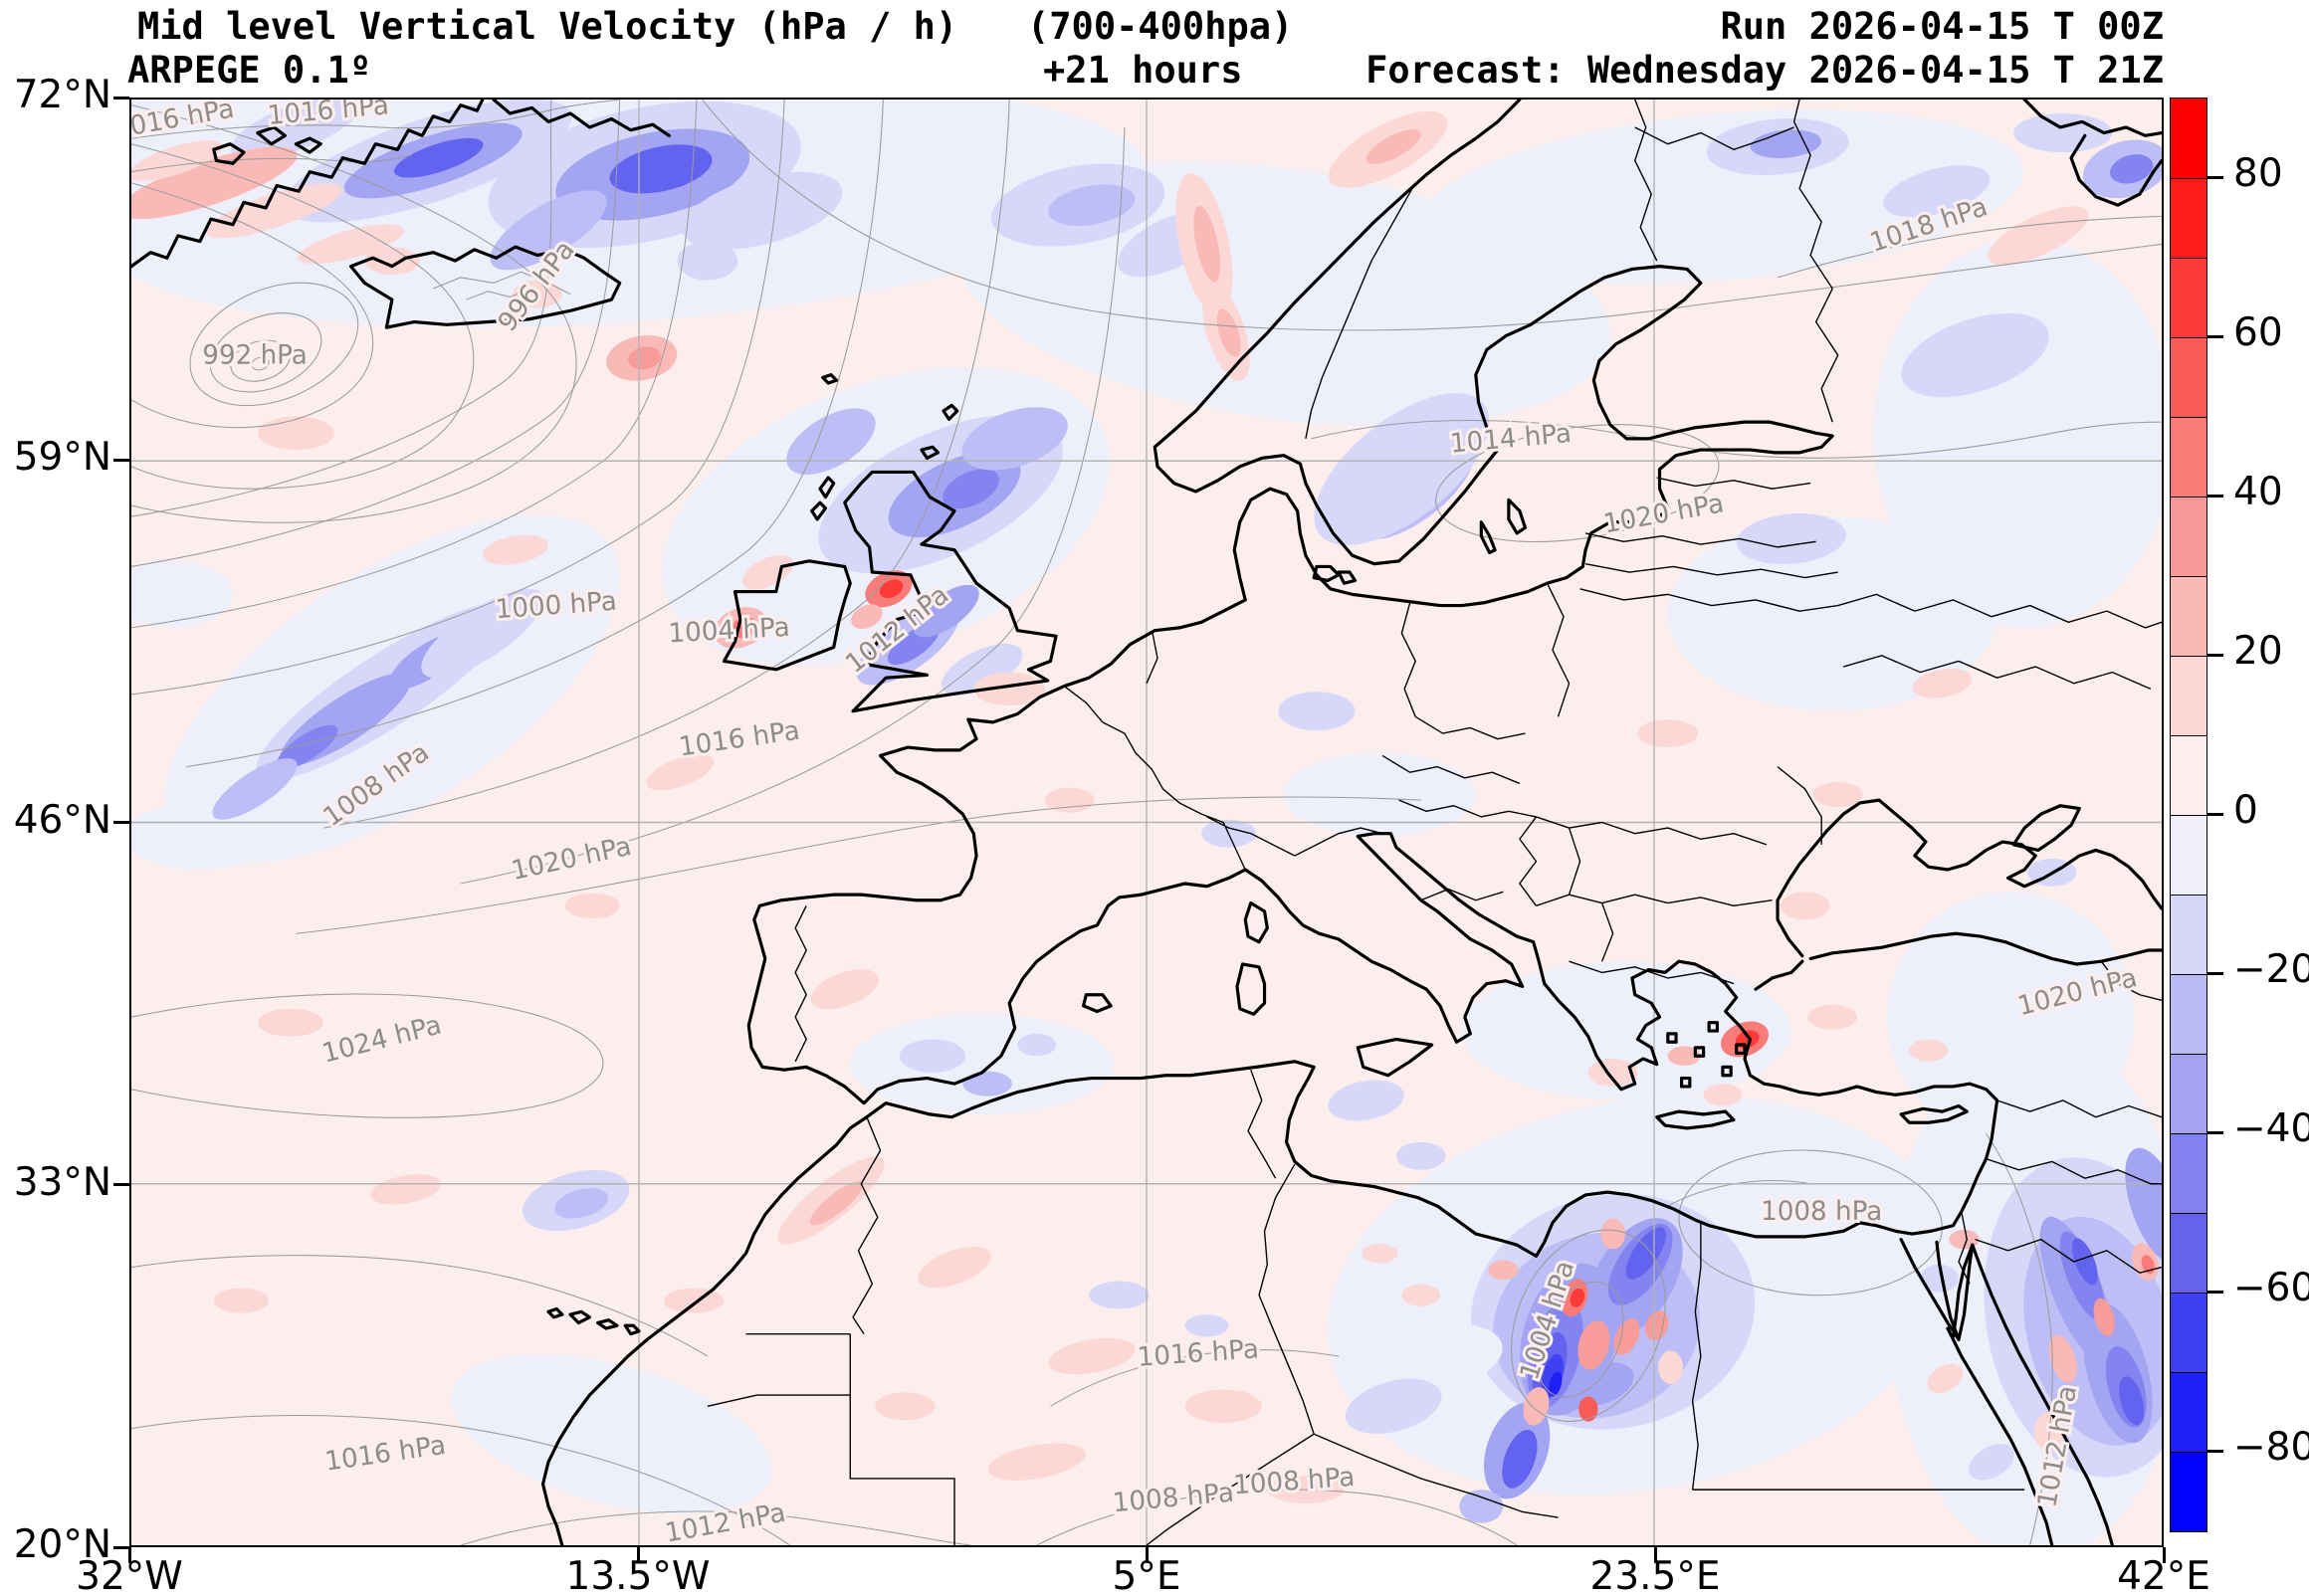  What do you see at coordinates (1942, 27) in the screenshot?
I see `run-label: Run 2026-04-15 T 00Z` at bounding box center [1942, 27].